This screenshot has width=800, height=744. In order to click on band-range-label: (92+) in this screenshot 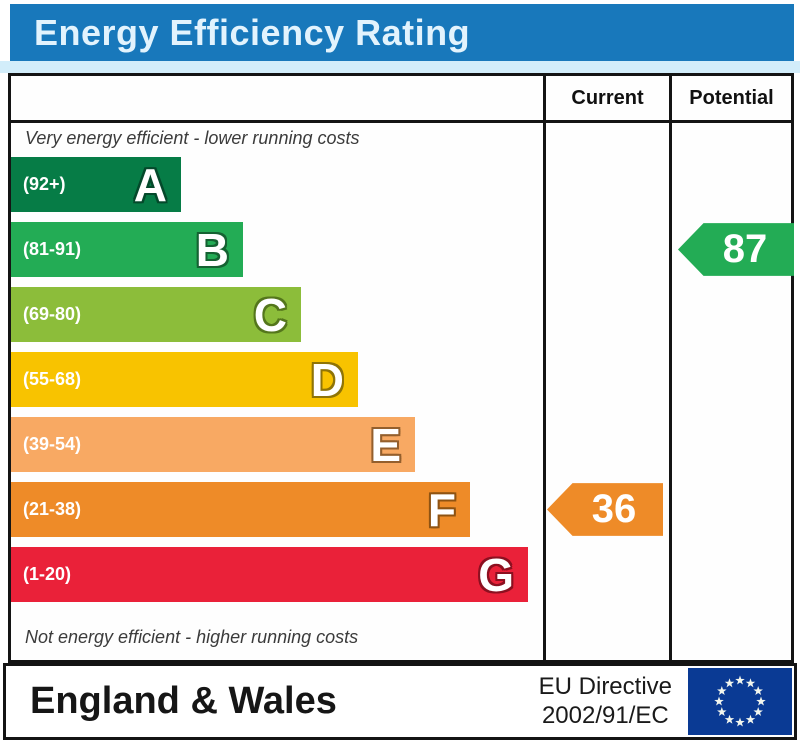, I will do `click(44, 184)`.